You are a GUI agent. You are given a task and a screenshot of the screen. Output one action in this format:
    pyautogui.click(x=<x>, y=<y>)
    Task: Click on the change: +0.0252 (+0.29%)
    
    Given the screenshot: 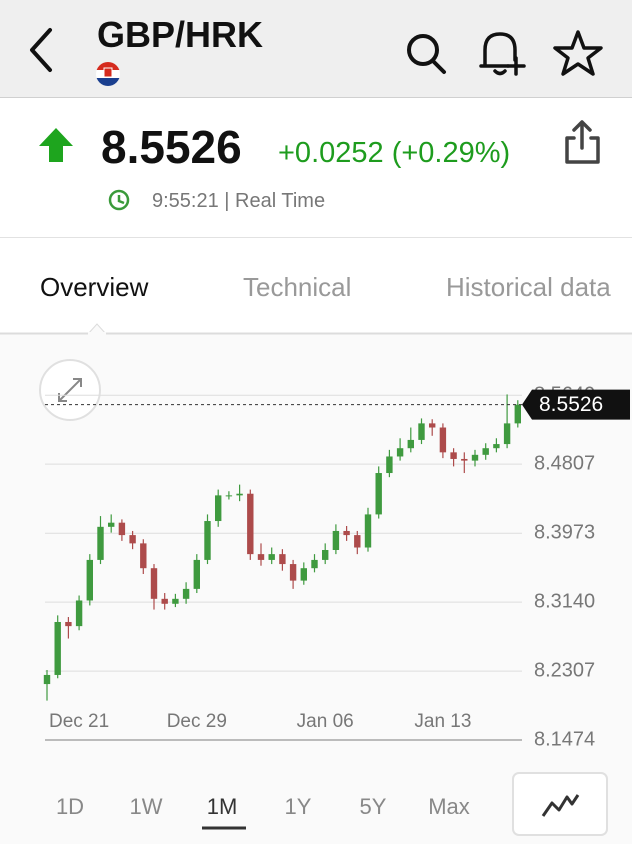 What is the action you would take?
    pyautogui.click(x=394, y=153)
    